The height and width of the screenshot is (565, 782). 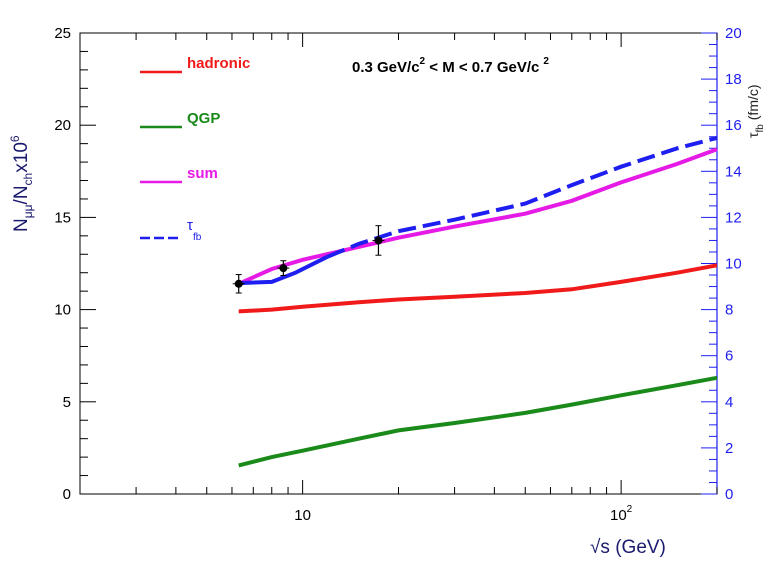 What do you see at coordinates (760, 128) in the screenshot?
I see `y2label-sub: fb` at bounding box center [760, 128].